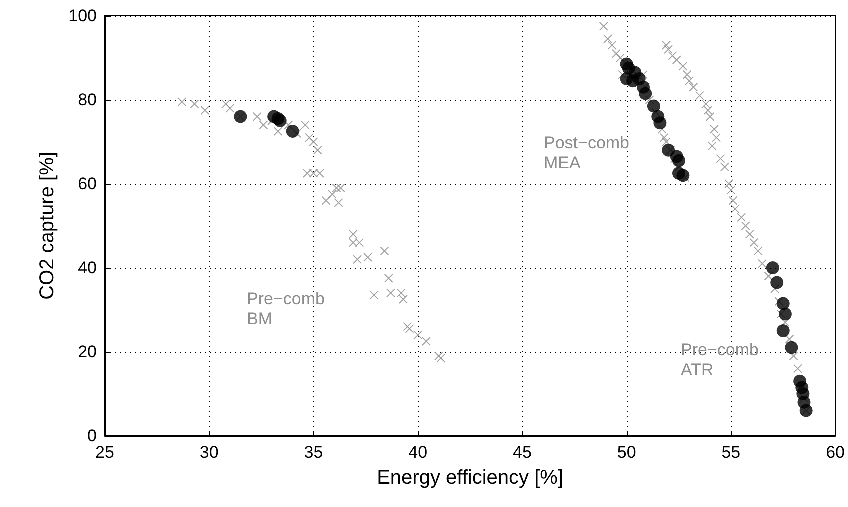 This screenshot has height=507, width=848. What do you see at coordinates (470, 478) in the screenshot?
I see `x-axis-title: Energy efficiency [%]` at bounding box center [470, 478].